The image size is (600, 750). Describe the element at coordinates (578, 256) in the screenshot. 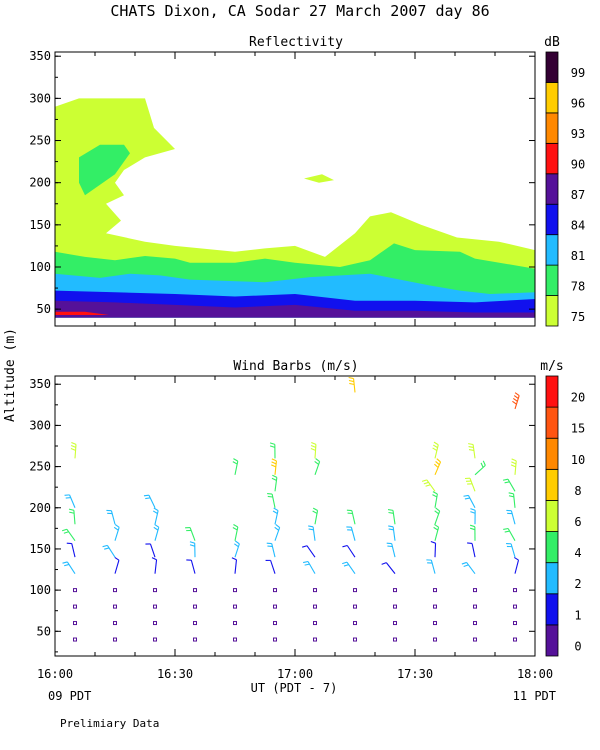

I see `colorbar-tick-label: 81` at that location.